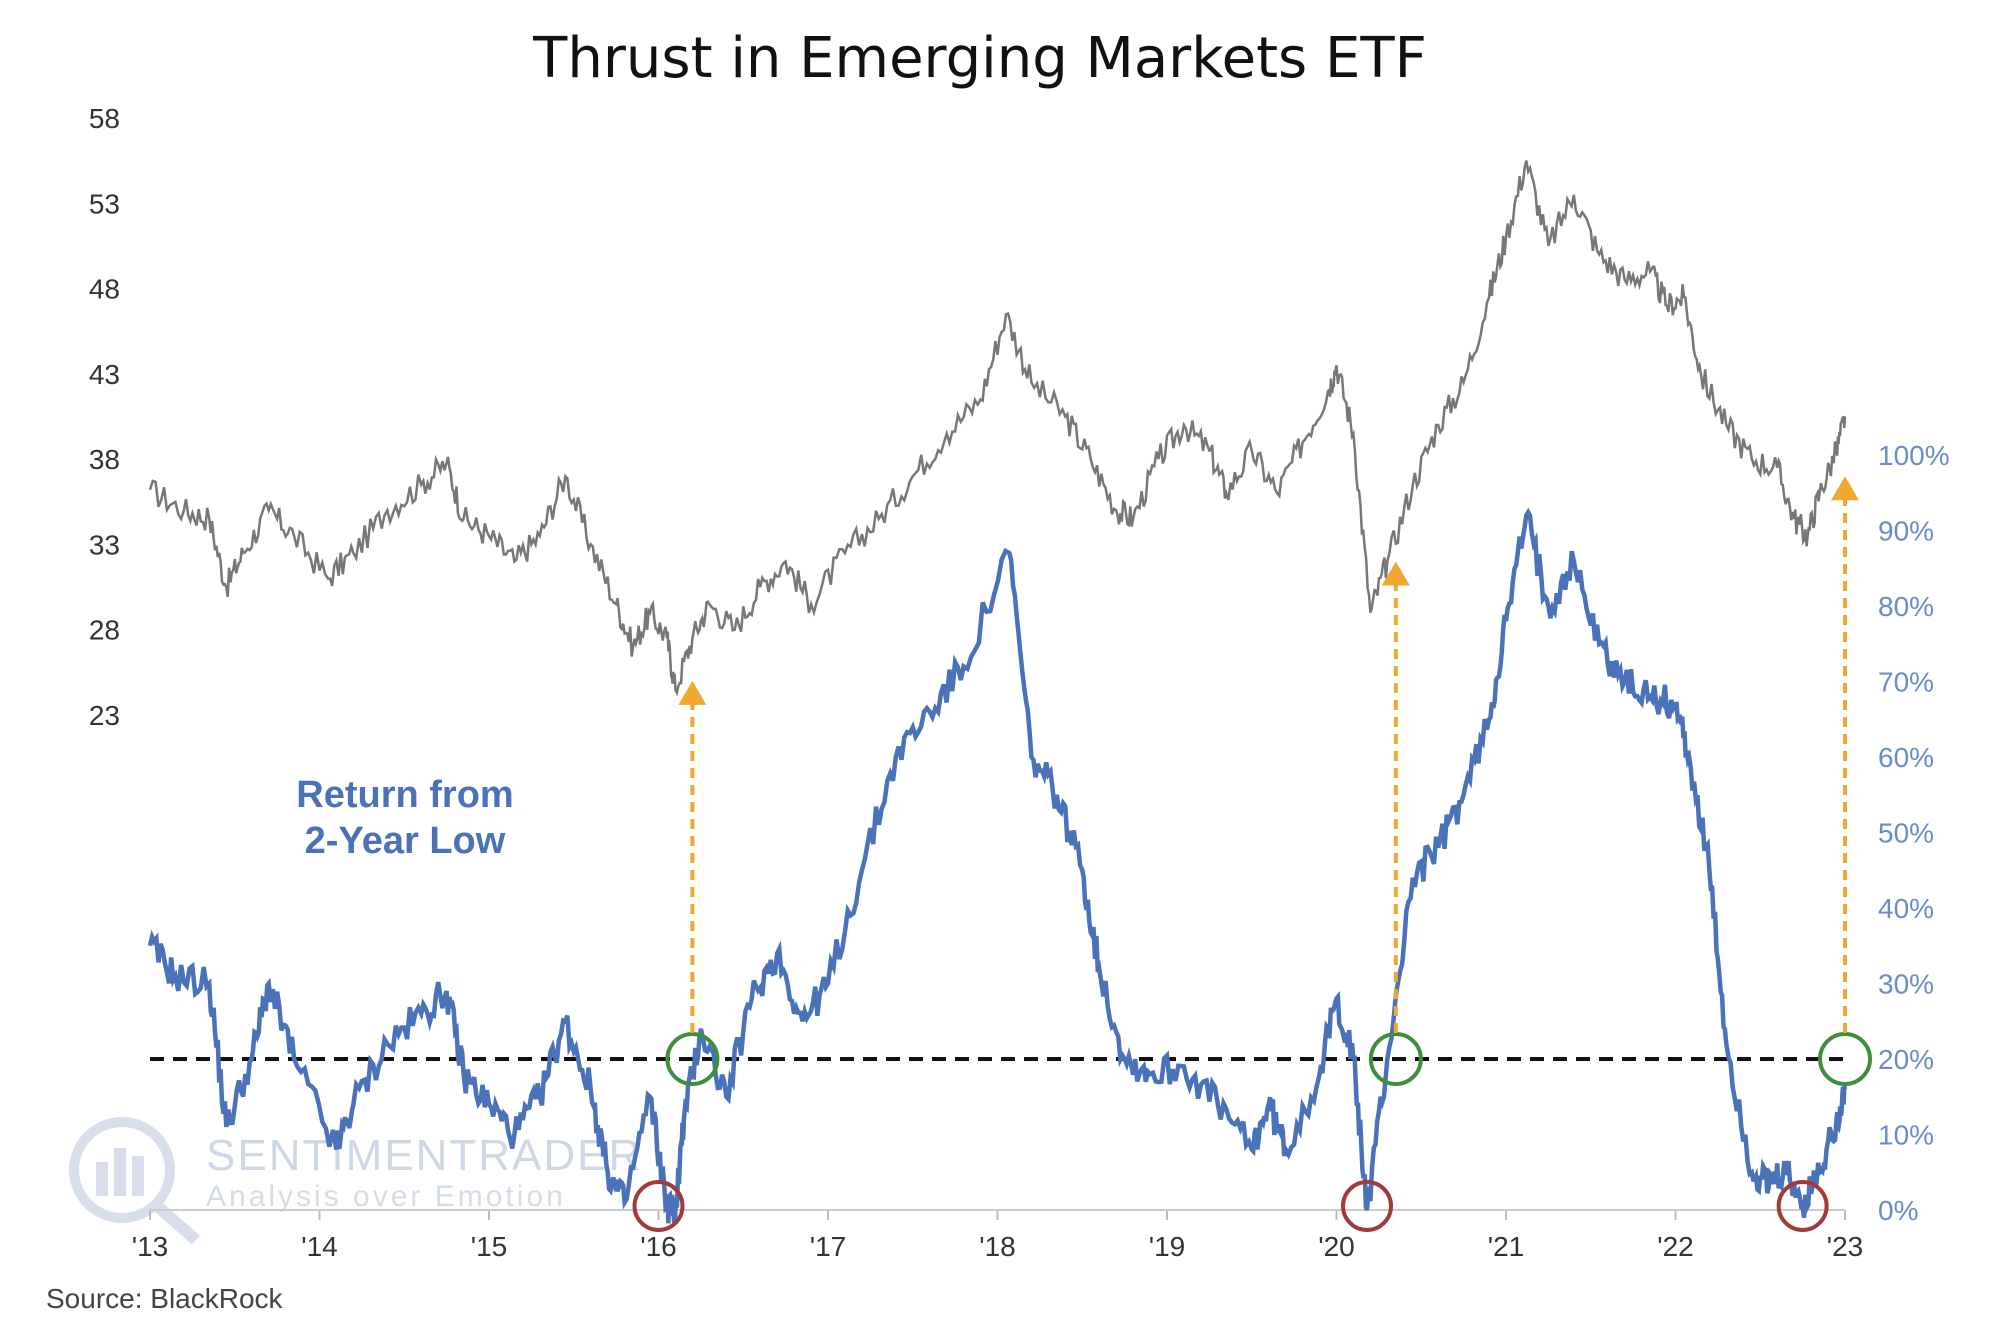  What do you see at coordinates (386, 1196) in the screenshot?
I see `watermark-tagline: Analysis over Emotion` at bounding box center [386, 1196].